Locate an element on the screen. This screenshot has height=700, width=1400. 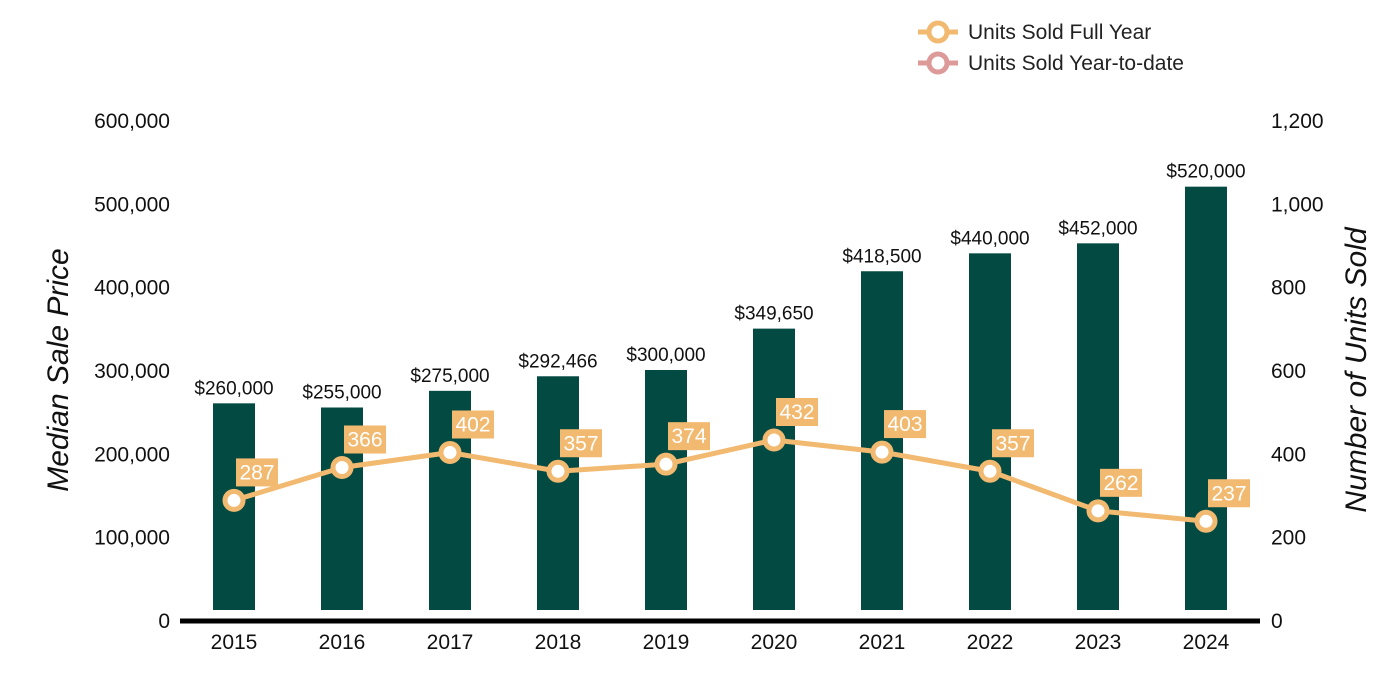
left-tick-label: 600,000 is located at coordinates (132, 121).